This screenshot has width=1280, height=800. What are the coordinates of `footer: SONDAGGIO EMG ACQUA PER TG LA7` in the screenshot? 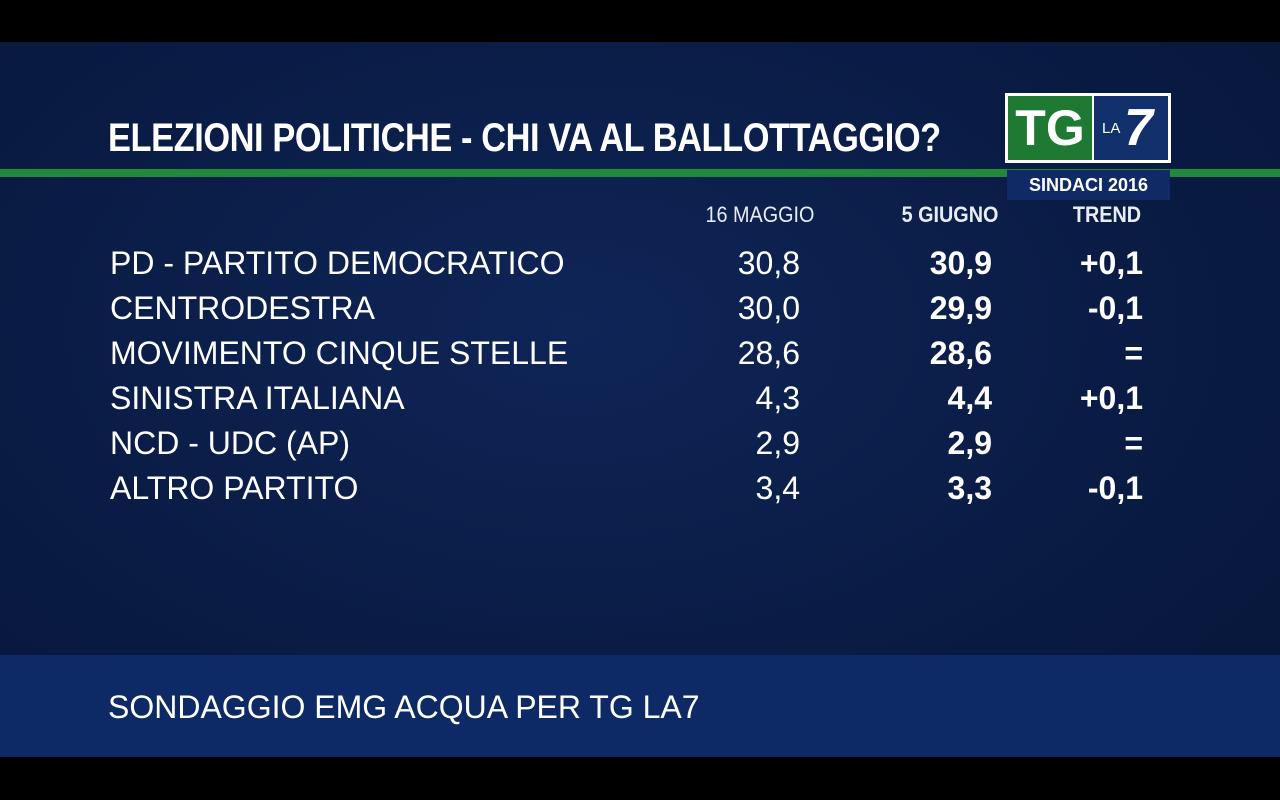 It's located at (640, 706).